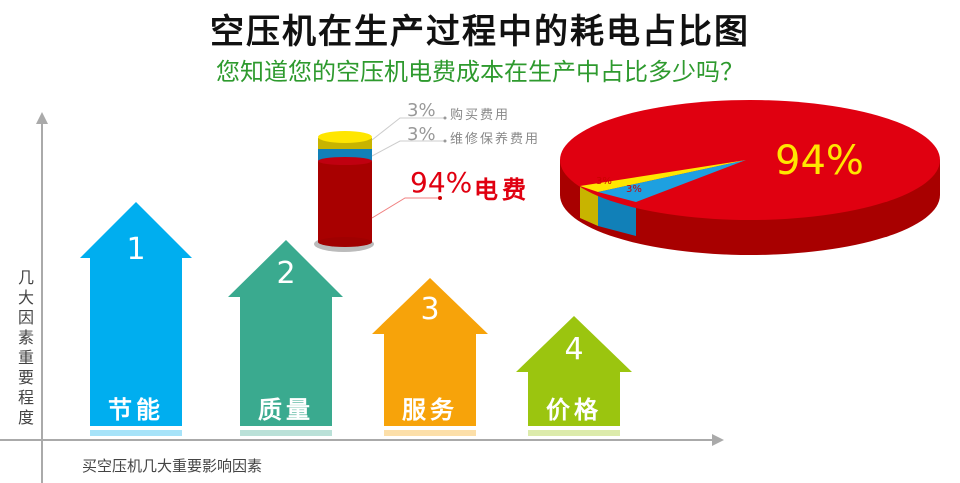 The width and height of the screenshot is (960, 483). I want to click on factor-rank-3: 3, so click(430, 309).